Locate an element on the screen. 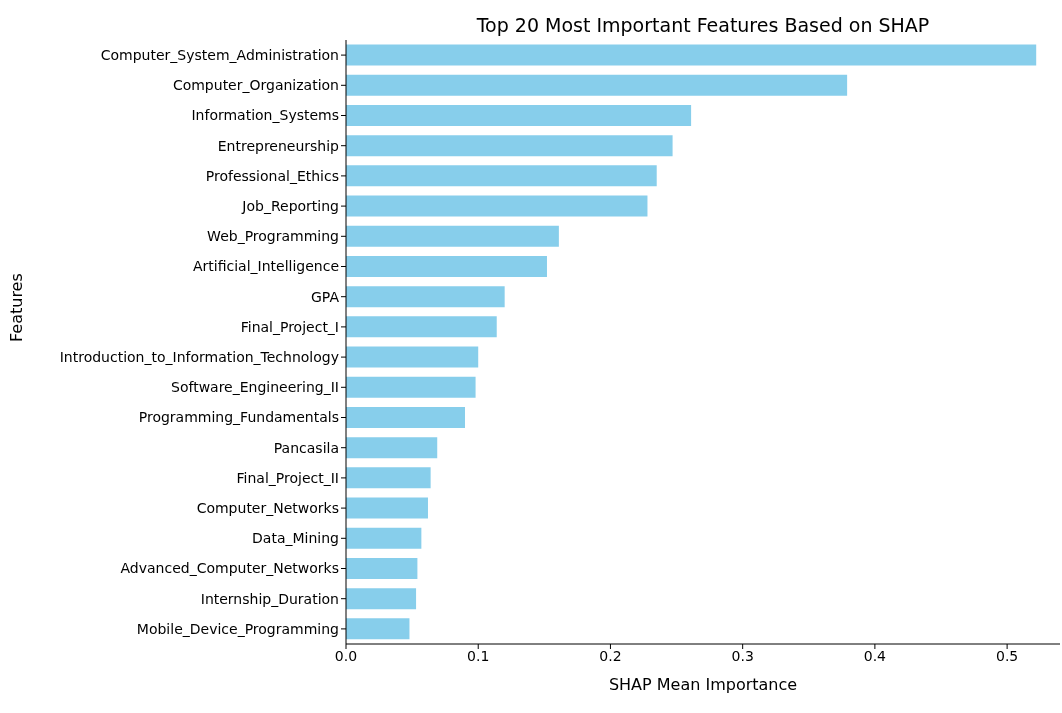 Image resolution: width=1062 pixels, height=713 pixels. y-tick-label: Pancasila is located at coordinates (306, 447).